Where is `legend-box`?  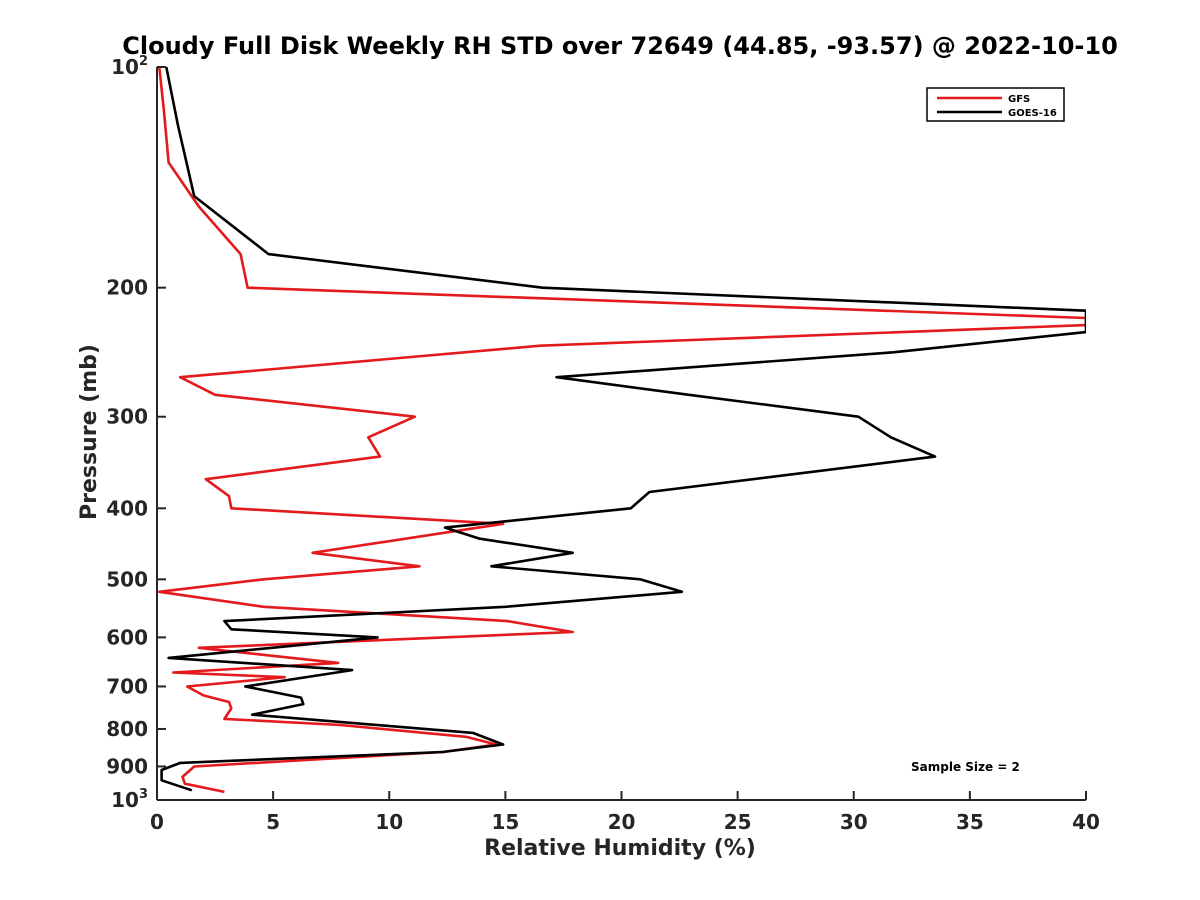 legend-box is located at coordinates (995, 104).